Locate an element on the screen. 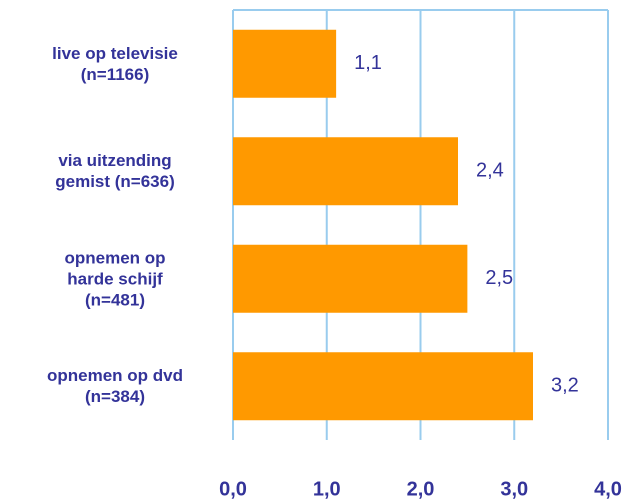  x-tick-label: 3,0 is located at coordinates (514, 488).